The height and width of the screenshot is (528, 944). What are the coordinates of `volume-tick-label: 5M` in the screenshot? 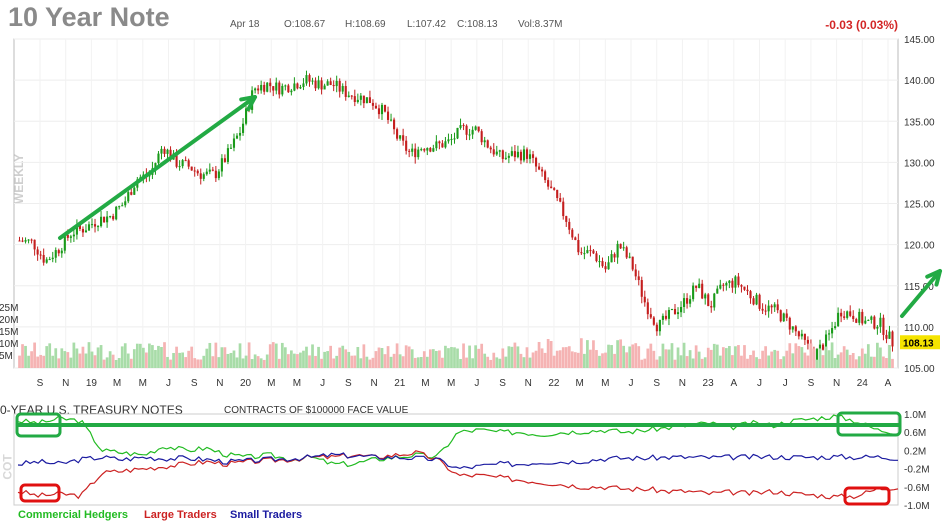 It's located at (6, 356).